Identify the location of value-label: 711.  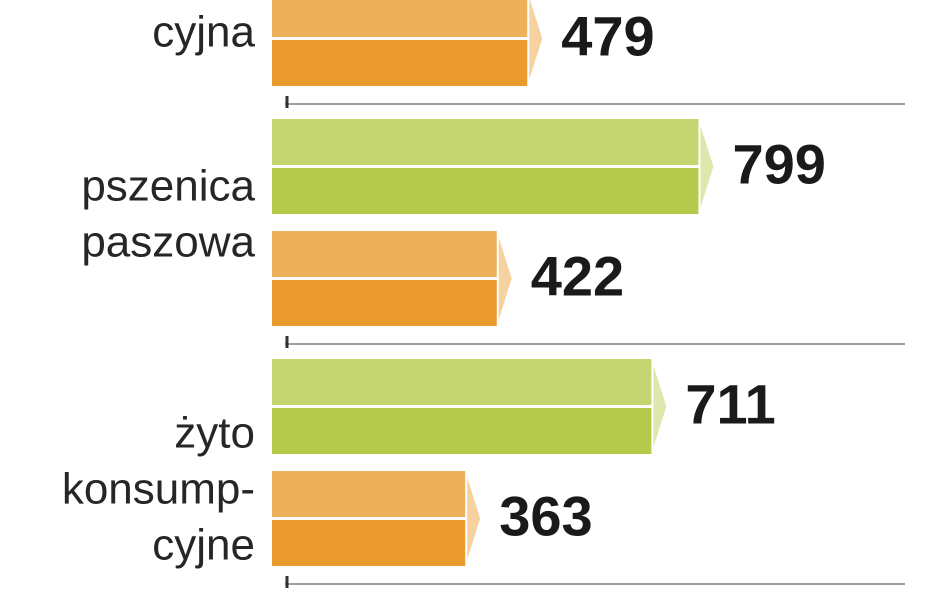
(730, 403).